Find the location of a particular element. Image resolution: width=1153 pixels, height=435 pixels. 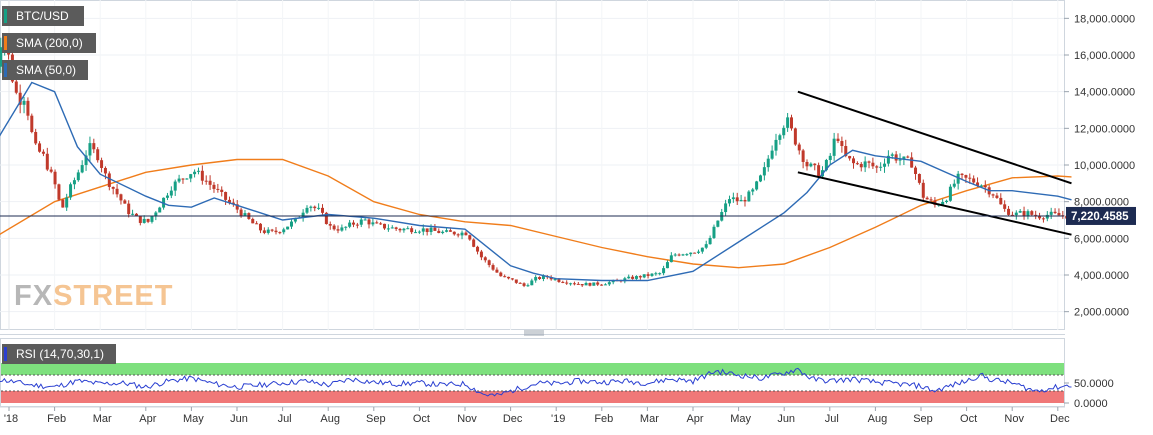

price-tick-label: 6,000.0000 is located at coordinates (1101, 239).